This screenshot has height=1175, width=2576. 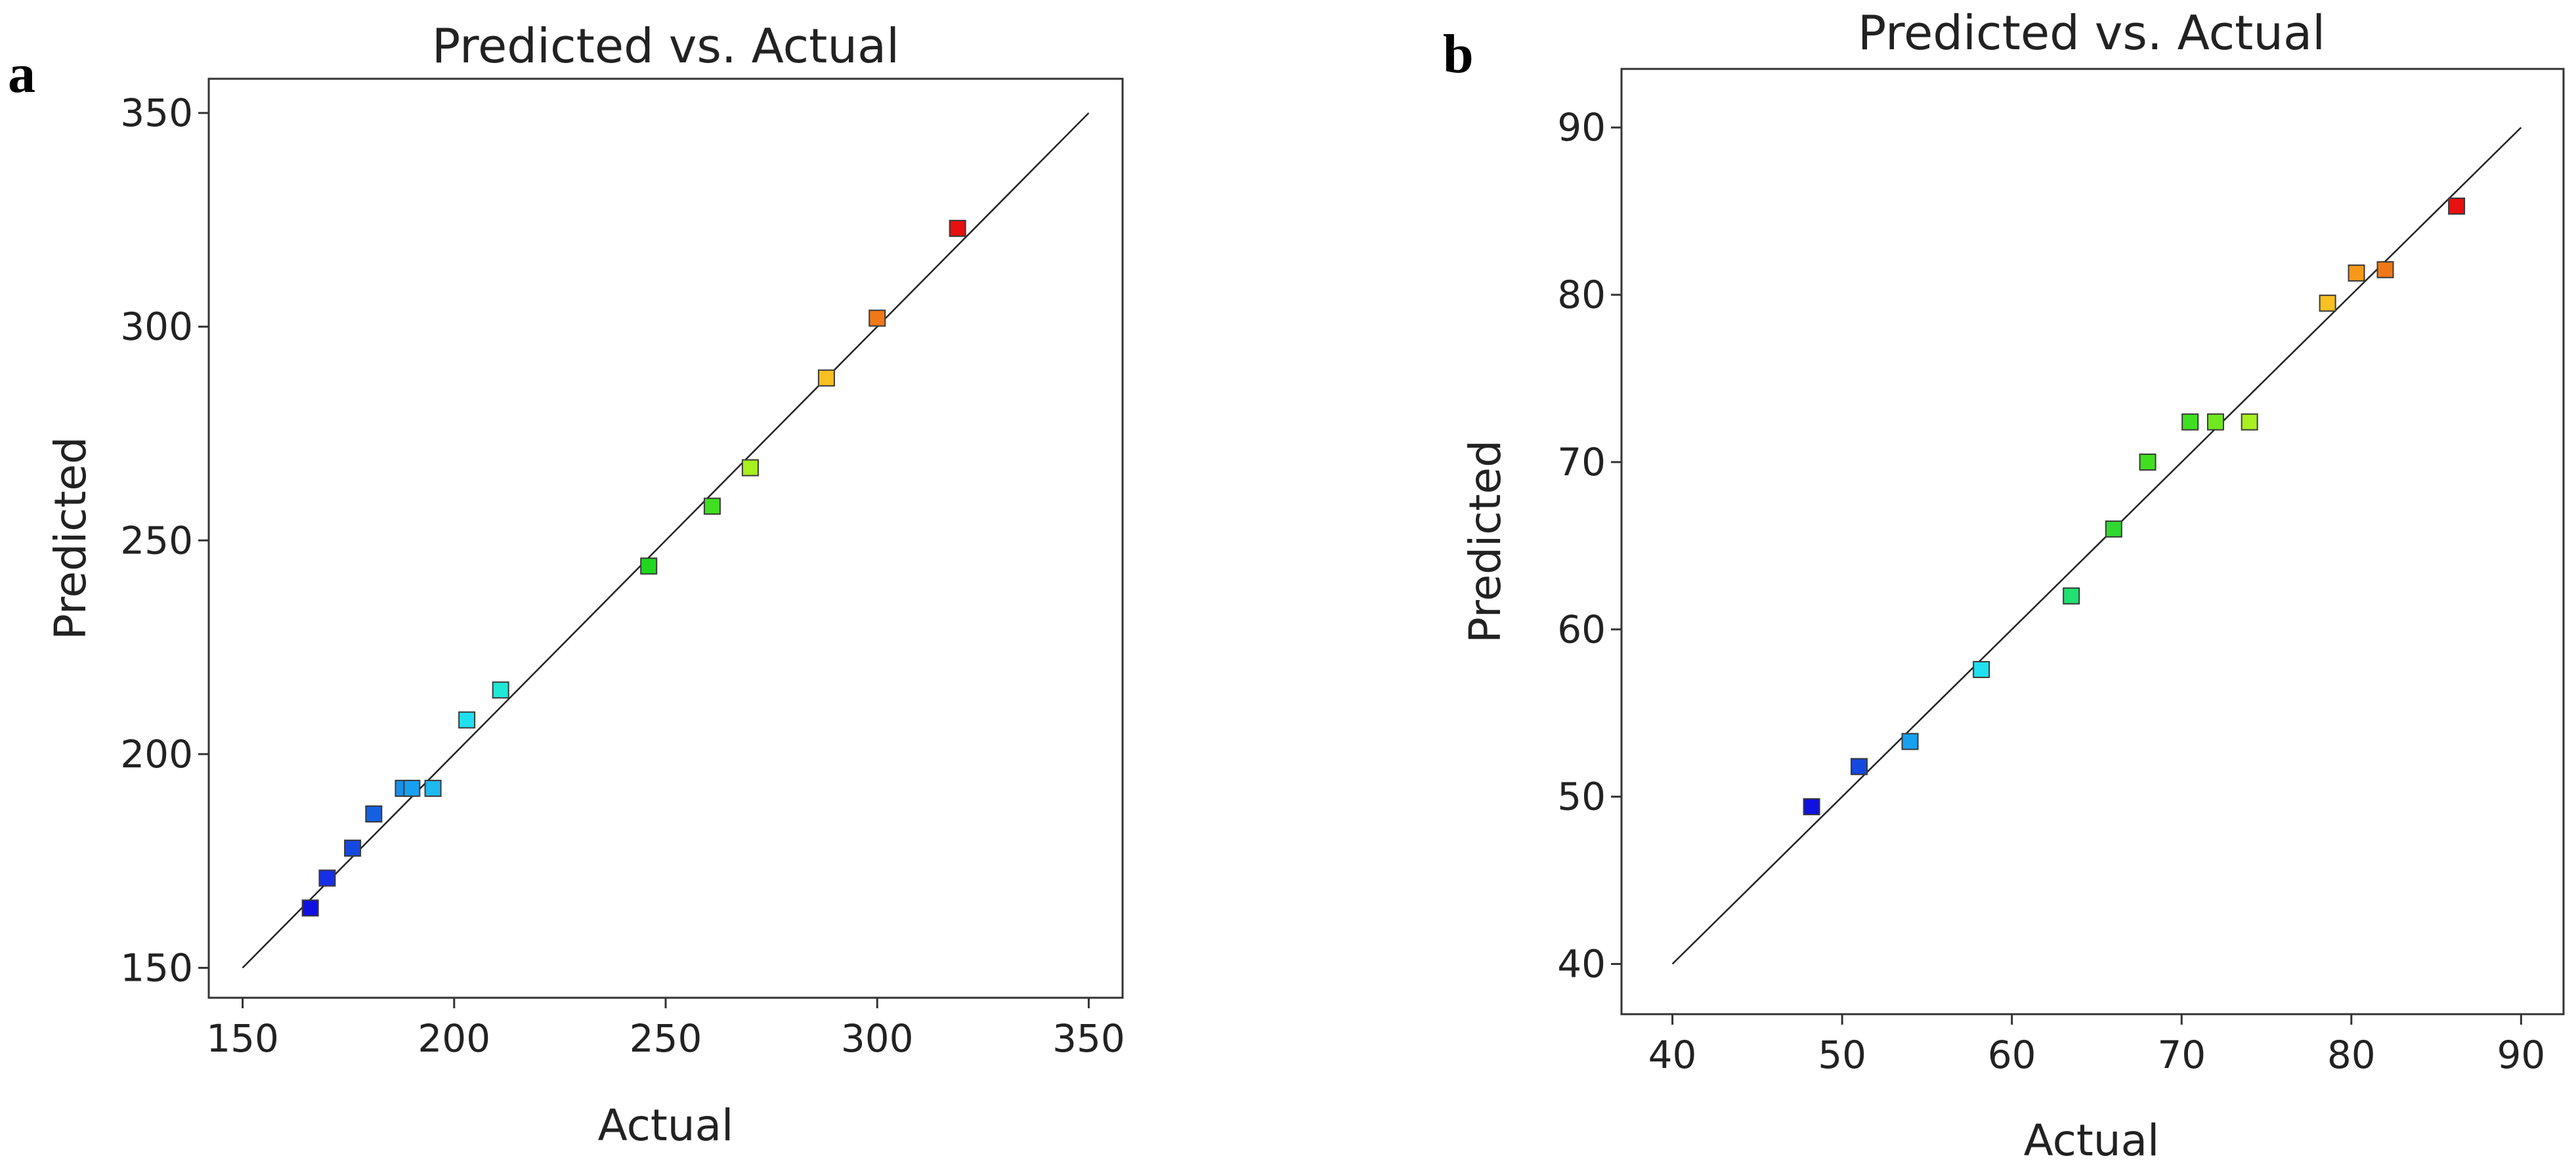 I want to click on x-tick-label: 60, so click(x=2012, y=1055).